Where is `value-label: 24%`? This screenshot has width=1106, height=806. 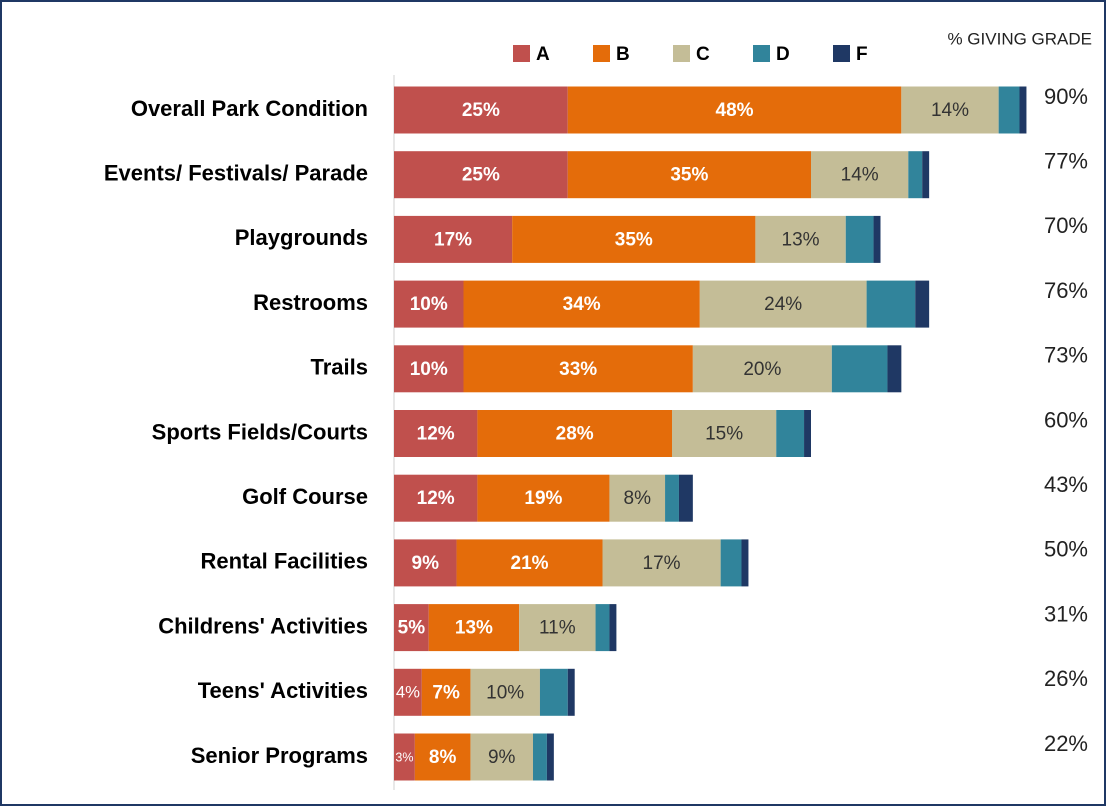
value-label: 24% is located at coordinates (783, 304).